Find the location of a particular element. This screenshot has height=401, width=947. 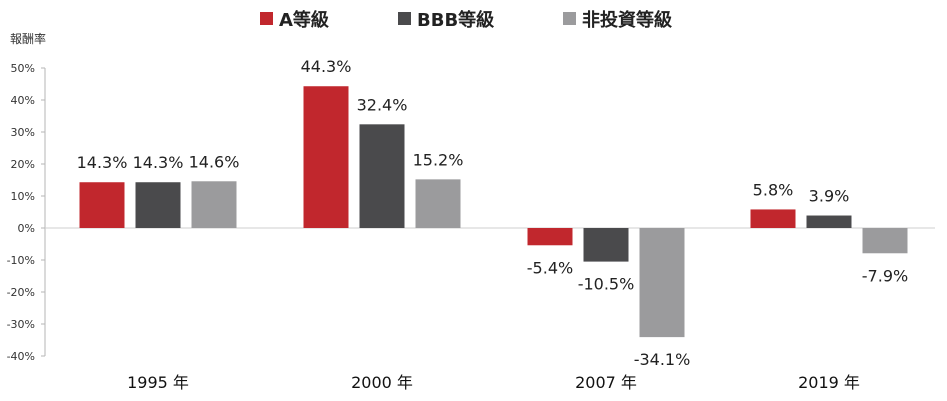

data-label: 15.2% is located at coordinates (438, 159).